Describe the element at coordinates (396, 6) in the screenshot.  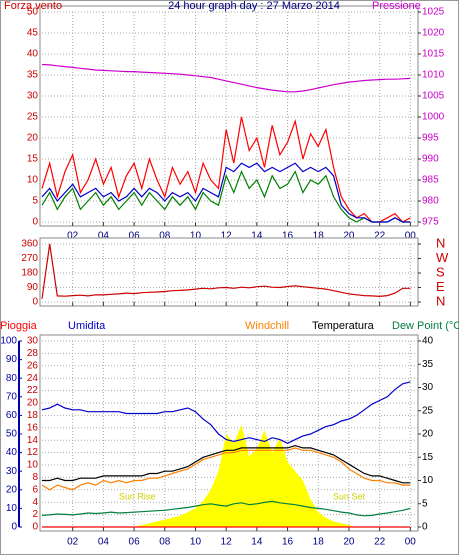
I see `legend-label: Pressione` at that location.